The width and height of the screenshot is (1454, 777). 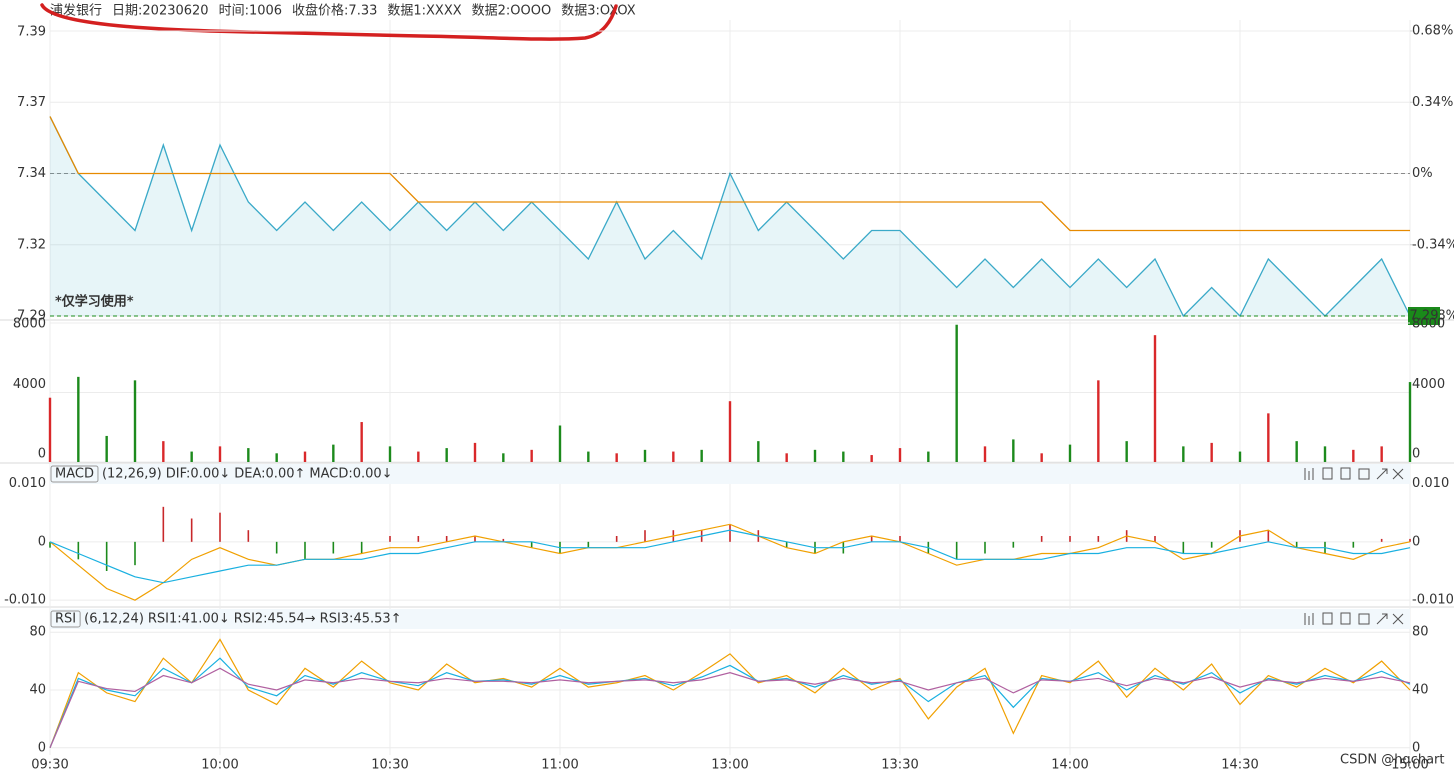 What do you see at coordinates (361, 619) in the screenshot?
I see `legend-entry: RSI3:45.53↑` at bounding box center [361, 619].